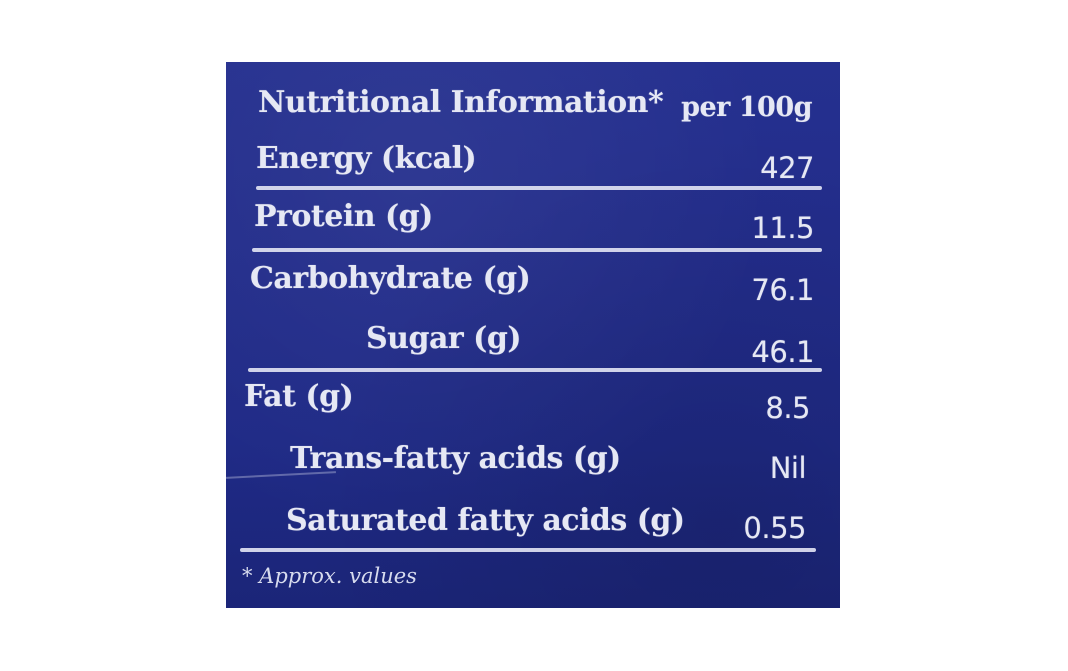 The height and width of the screenshot is (671, 1068). I want to click on row-sugar-name: Sugar (g), so click(444, 338).